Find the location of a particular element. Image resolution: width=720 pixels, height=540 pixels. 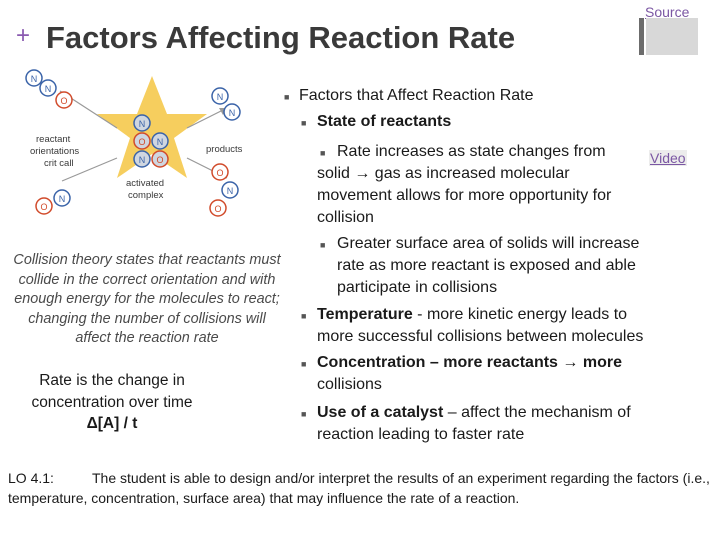

source-link: Source is located at coordinates (667, 12).